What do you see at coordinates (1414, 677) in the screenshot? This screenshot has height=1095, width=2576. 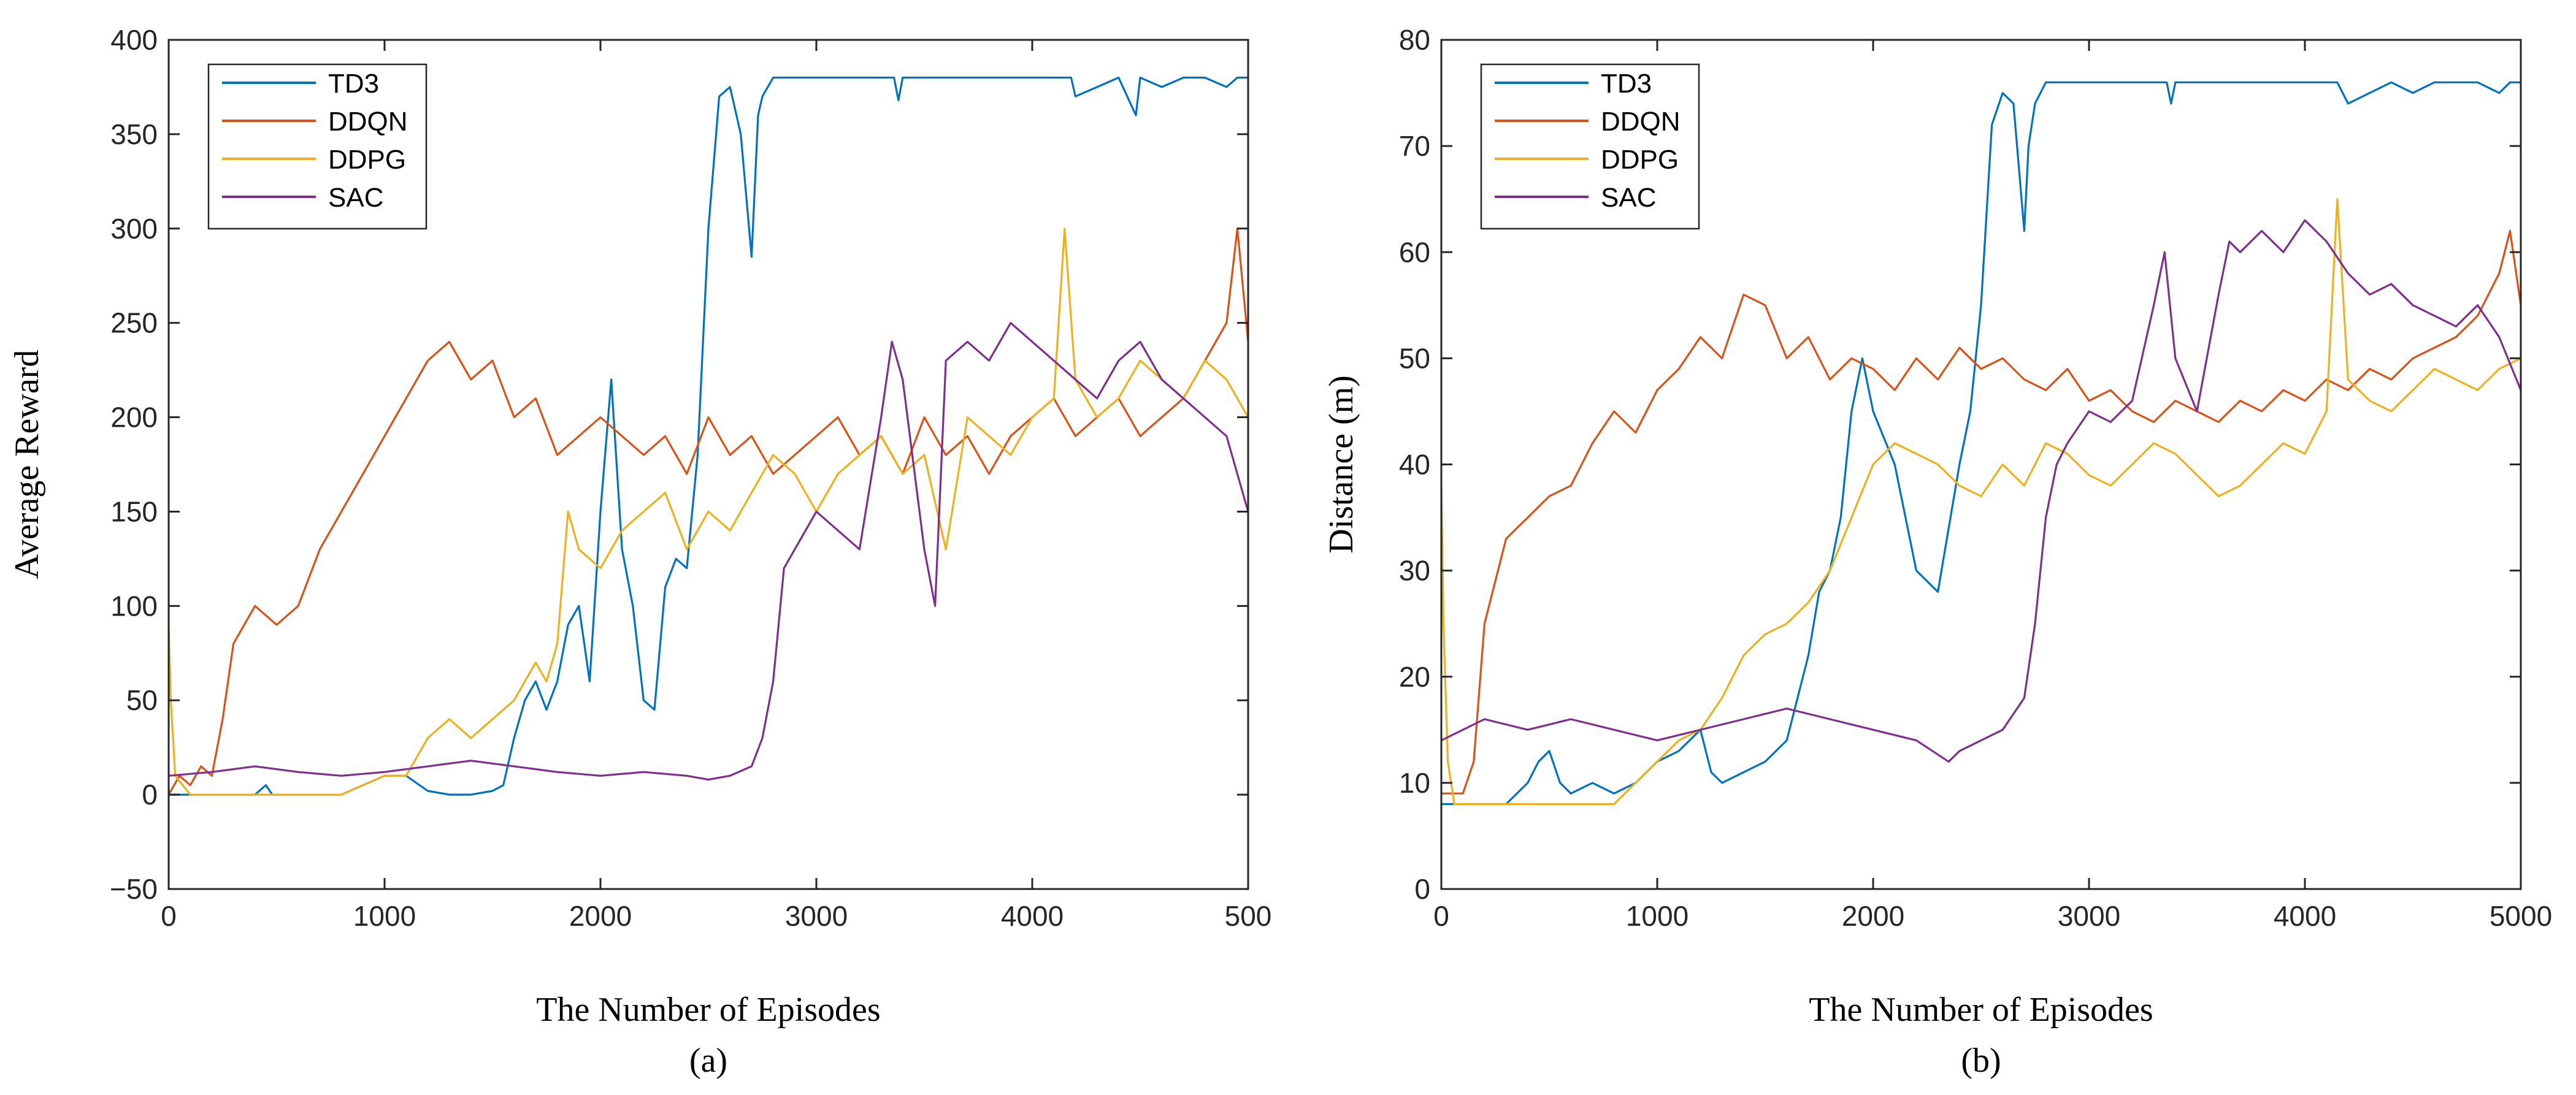 I see `y-tick-label: 20` at bounding box center [1414, 677].